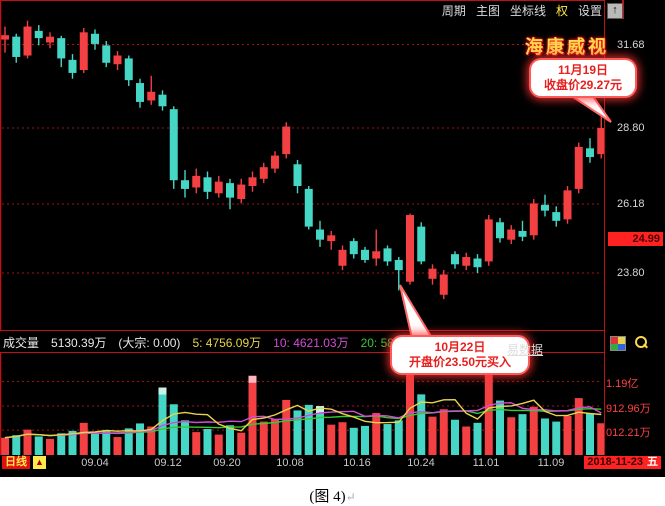 The image size is (665, 506). I want to click on date-label-09.20: 09.20, so click(227, 463).